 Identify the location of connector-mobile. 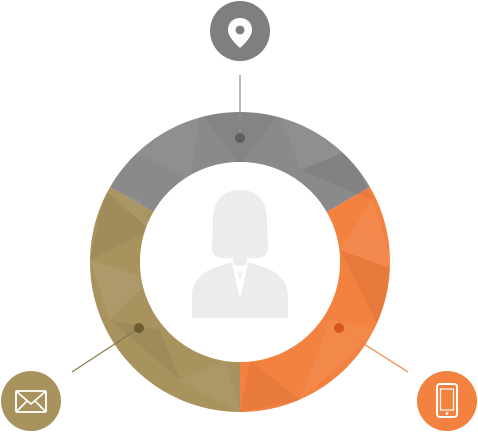
(371, 348).